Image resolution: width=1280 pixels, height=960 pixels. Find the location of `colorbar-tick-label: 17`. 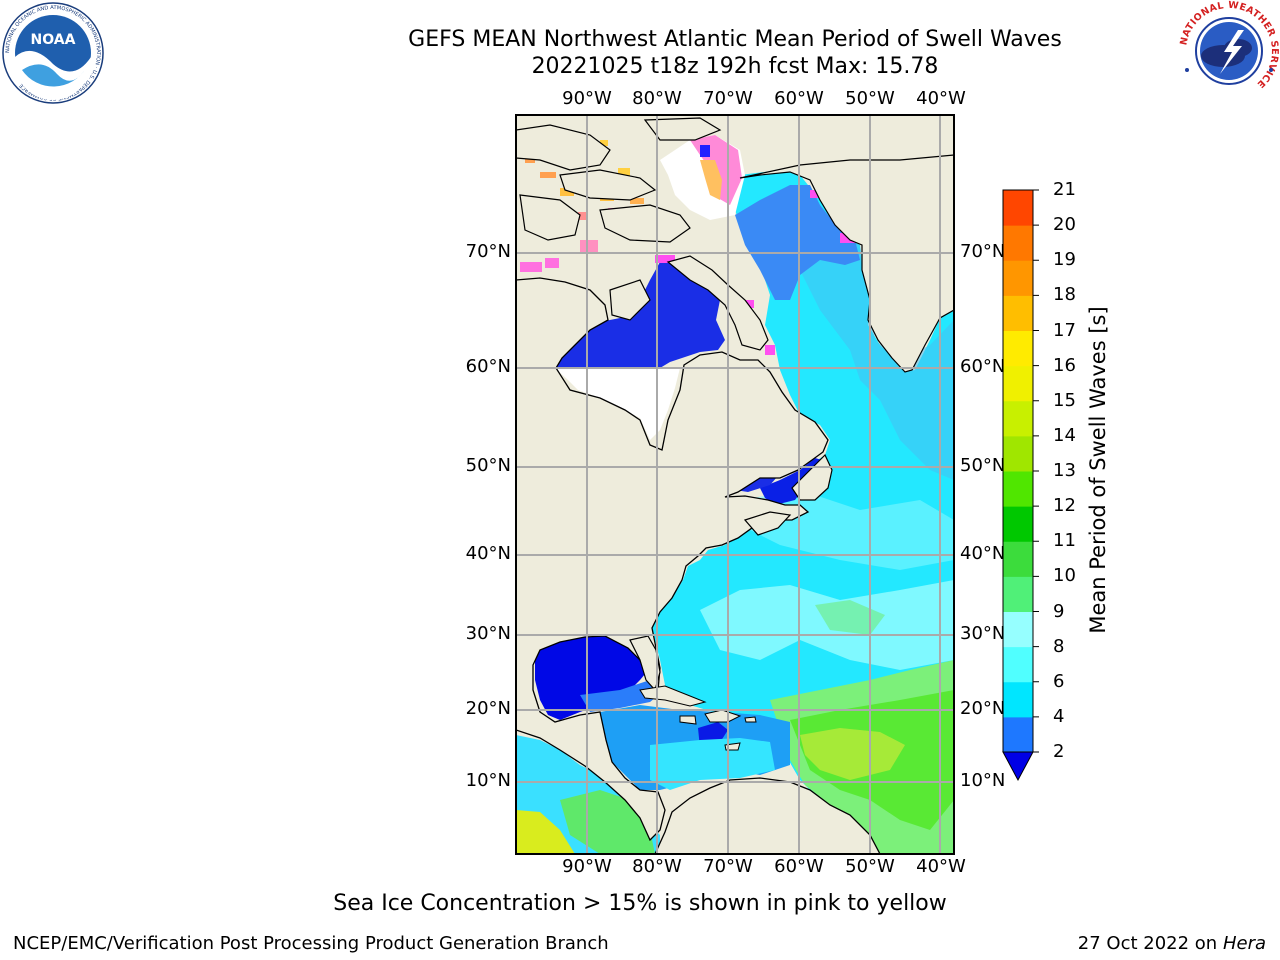

colorbar-tick-label: 17 is located at coordinates (1064, 330).